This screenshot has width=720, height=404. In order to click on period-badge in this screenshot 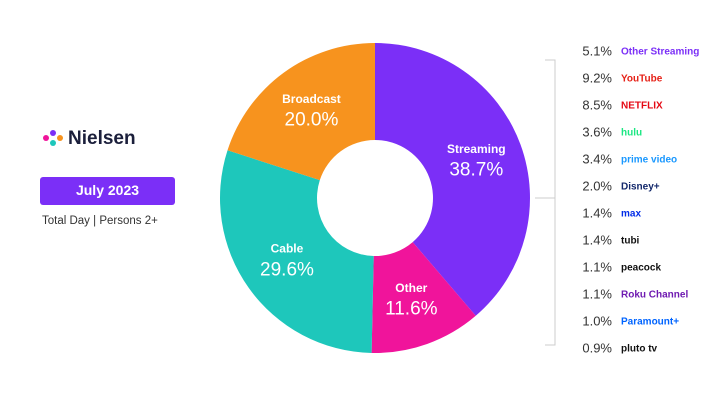, I will do `click(107, 191)`.